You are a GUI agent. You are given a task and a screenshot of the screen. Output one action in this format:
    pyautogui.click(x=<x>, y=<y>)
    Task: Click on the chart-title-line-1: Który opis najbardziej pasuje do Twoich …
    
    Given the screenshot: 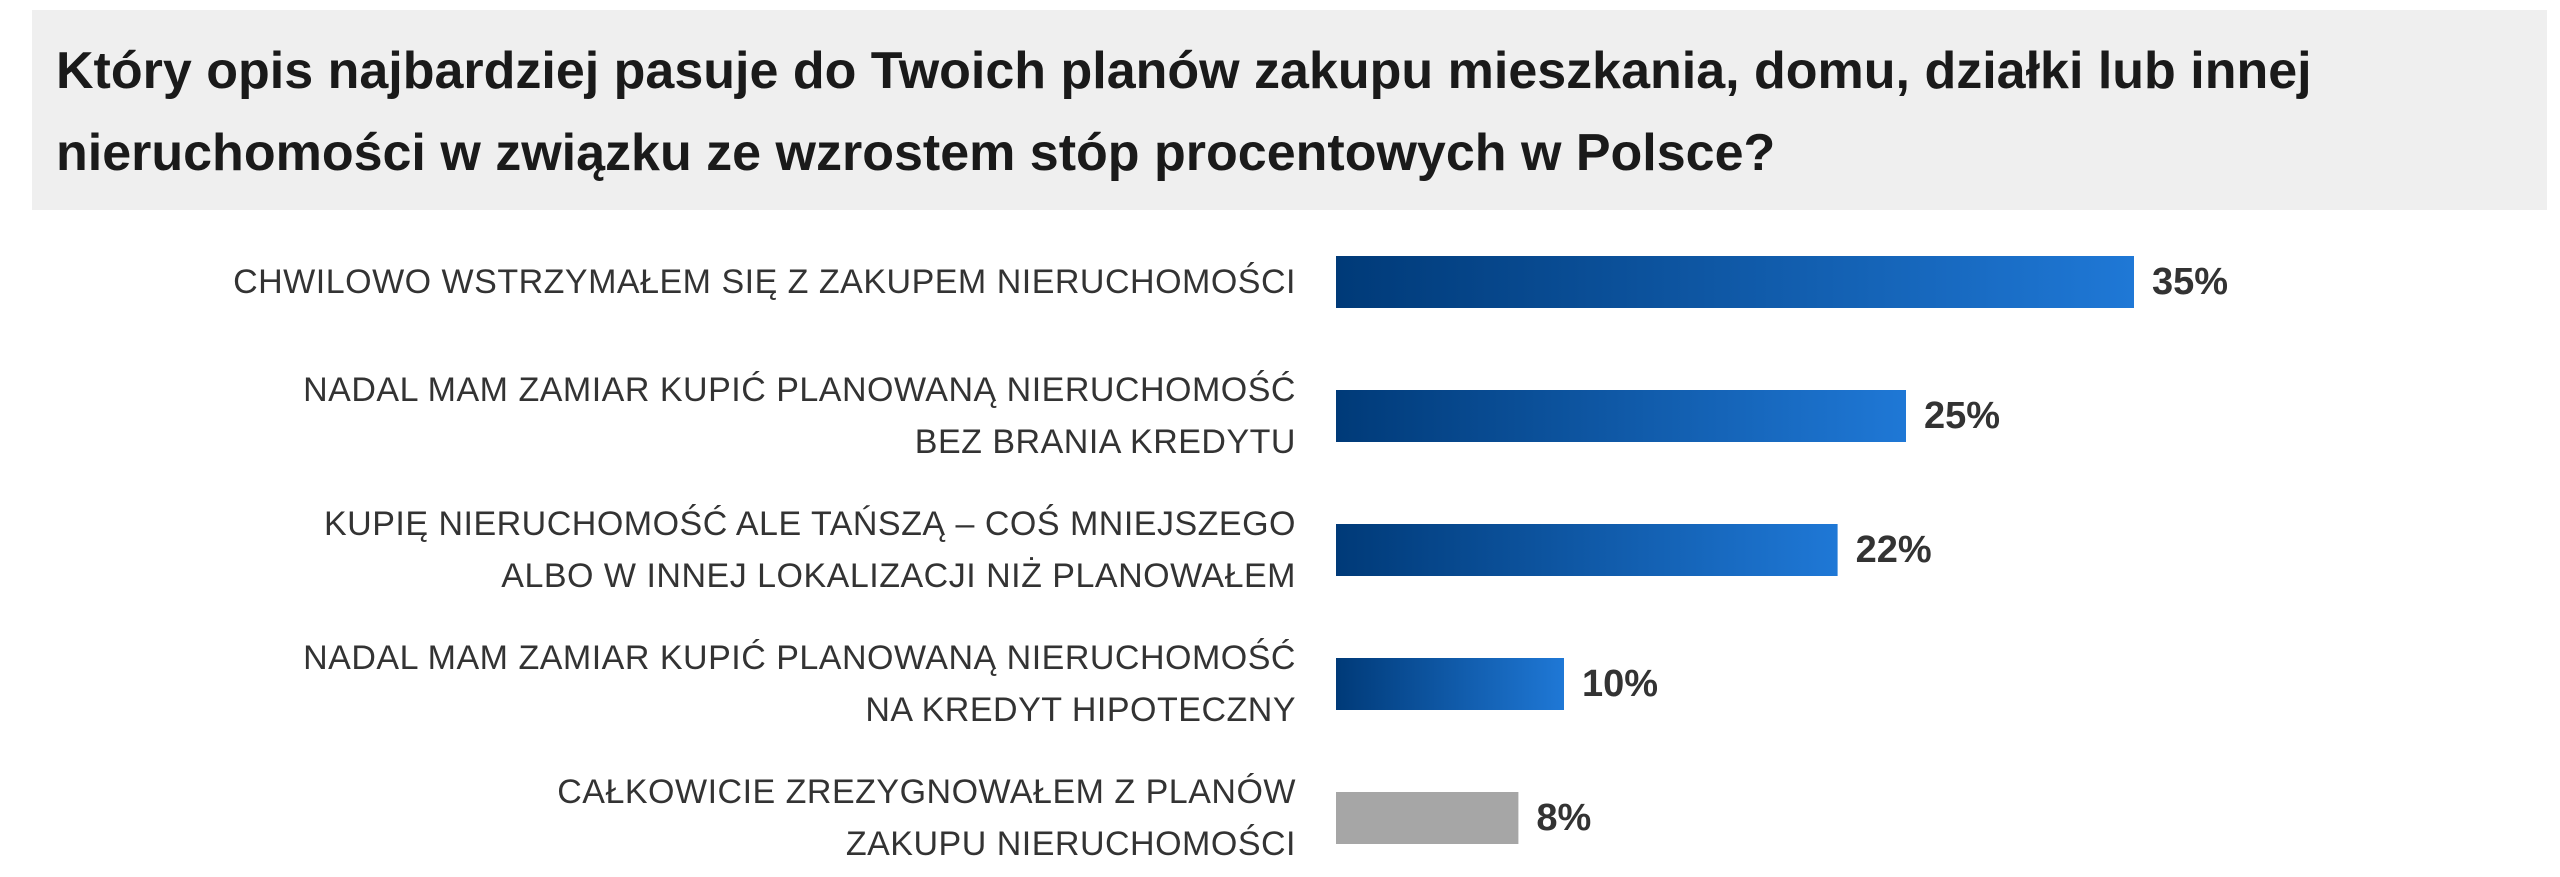 What is the action you would take?
    pyautogui.click(x=1184, y=71)
    